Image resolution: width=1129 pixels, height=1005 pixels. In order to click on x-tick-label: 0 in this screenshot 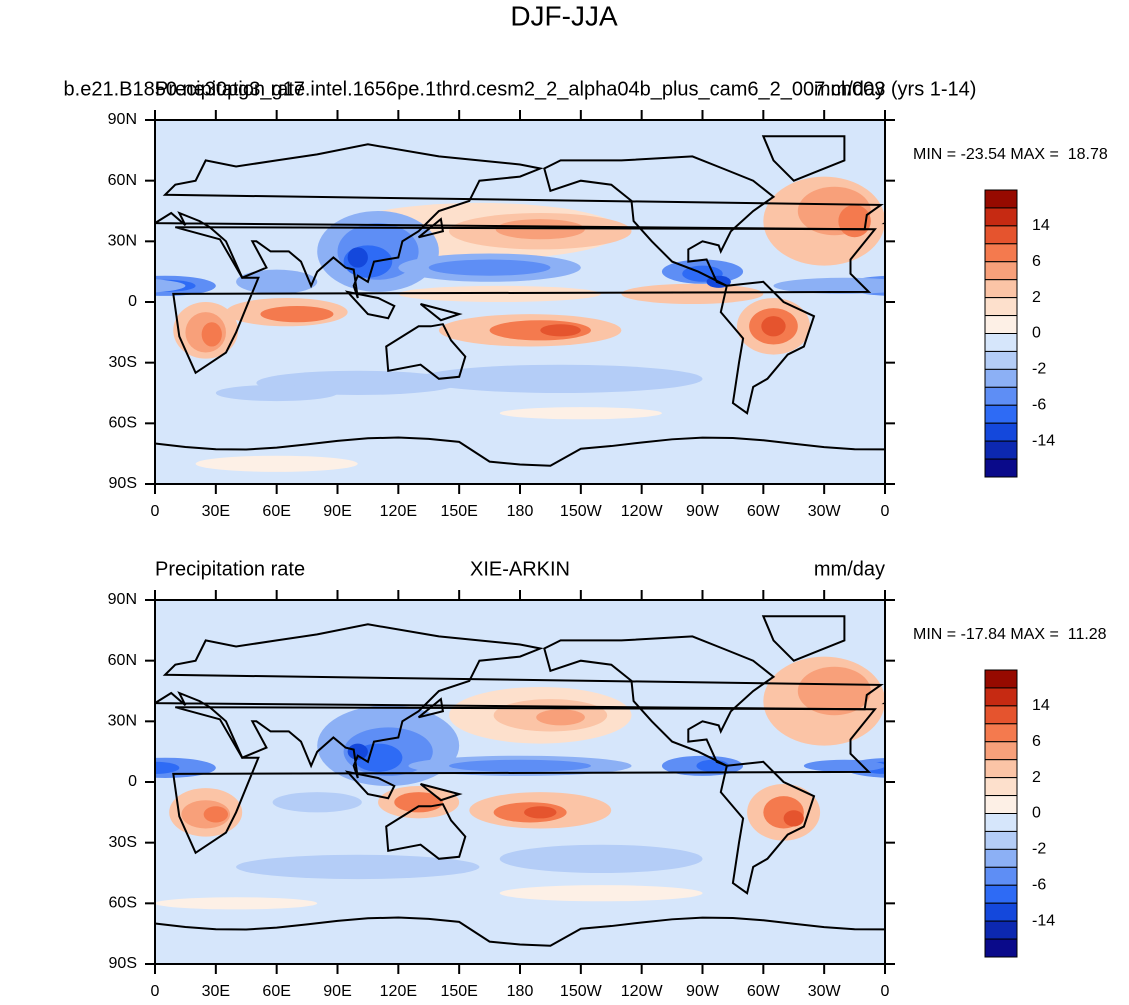, I will do `click(155, 991)`.